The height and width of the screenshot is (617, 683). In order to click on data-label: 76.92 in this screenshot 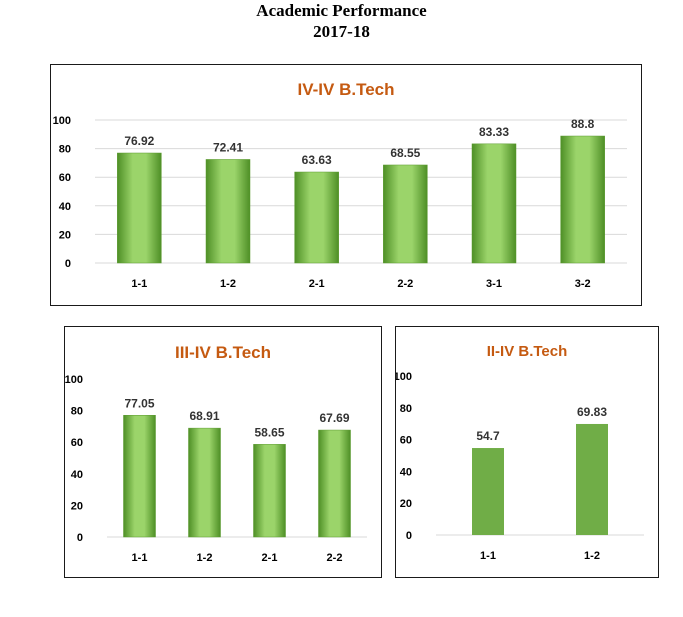, I will do `click(139, 141)`.